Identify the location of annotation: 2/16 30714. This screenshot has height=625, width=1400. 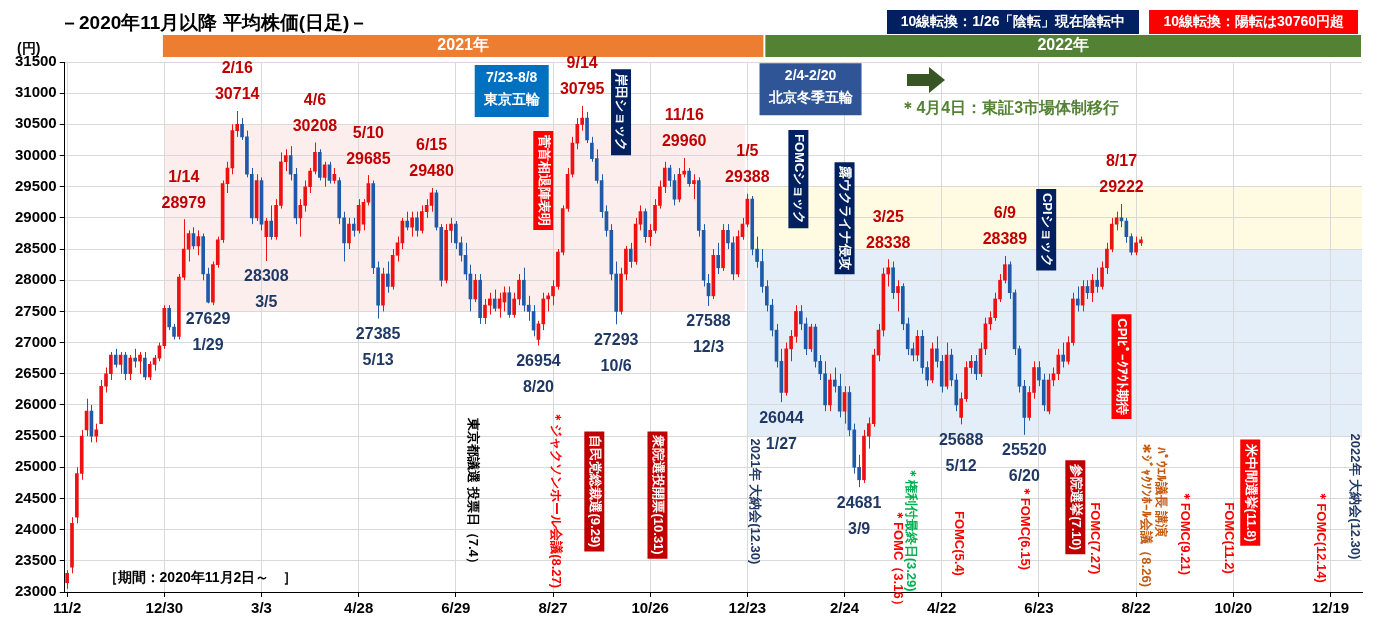
(237, 81).